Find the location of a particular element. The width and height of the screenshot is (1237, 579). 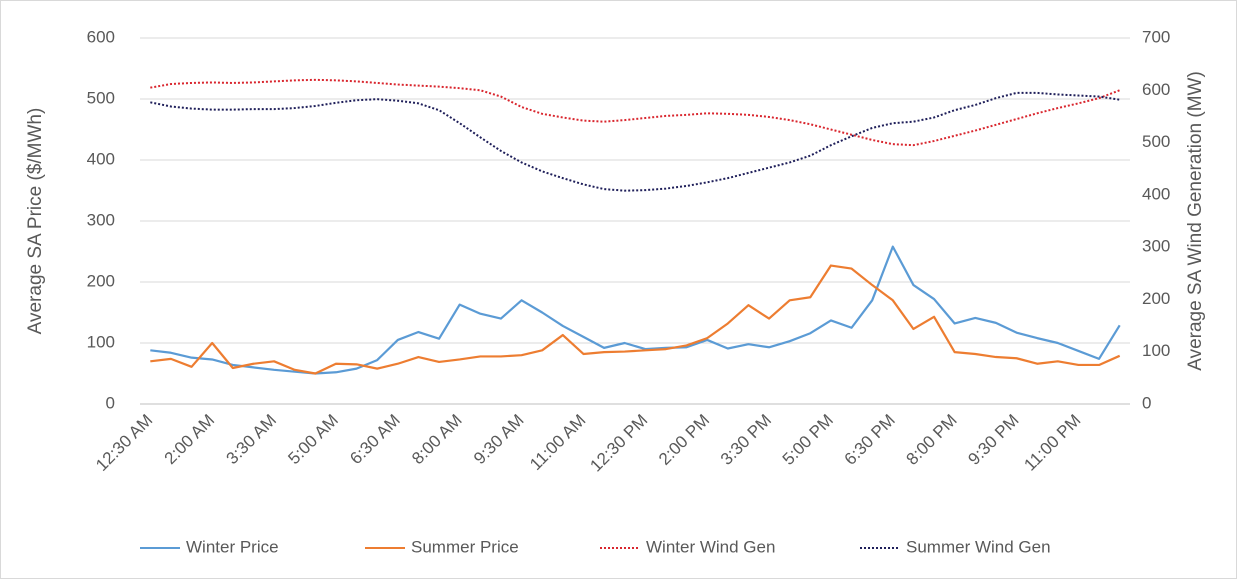

y2-tick-label: 100 is located at coordinates (1156, 350).